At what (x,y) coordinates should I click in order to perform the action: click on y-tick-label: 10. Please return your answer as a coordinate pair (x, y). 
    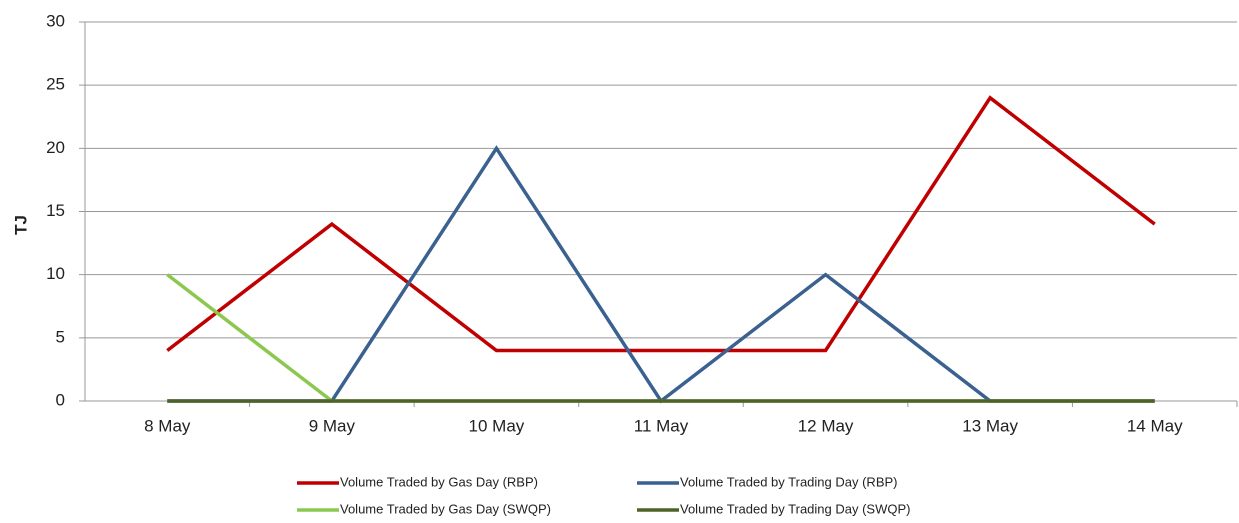
    Looking at the image, I should click on (55, 273).